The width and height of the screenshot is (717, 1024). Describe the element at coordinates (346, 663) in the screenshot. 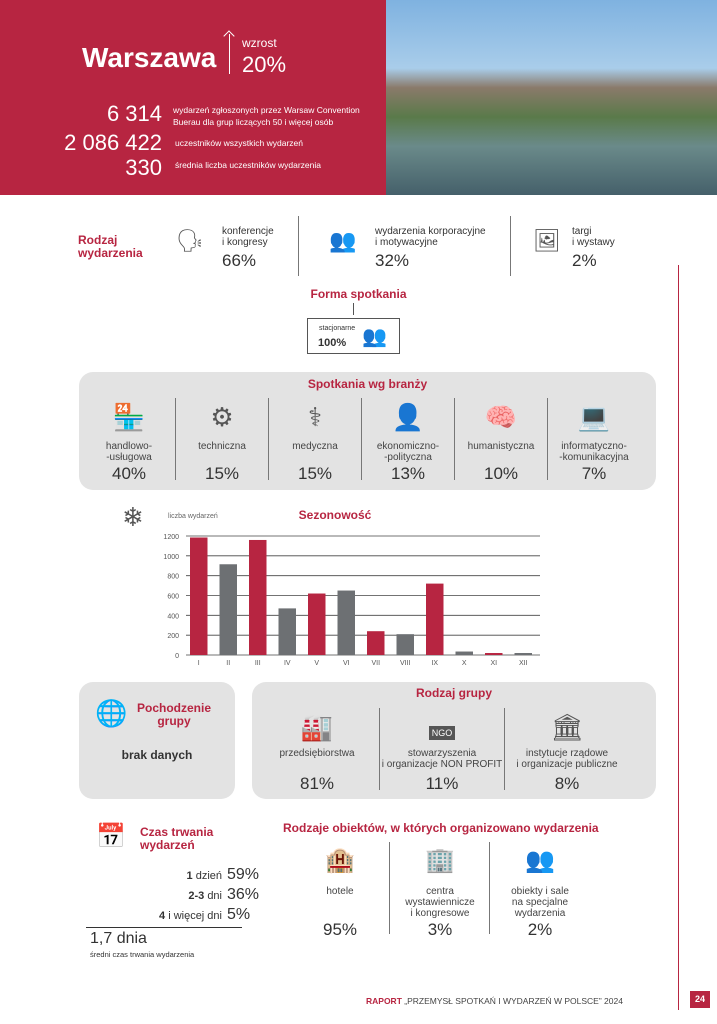

I see `x-tick-label: VI` at that location.